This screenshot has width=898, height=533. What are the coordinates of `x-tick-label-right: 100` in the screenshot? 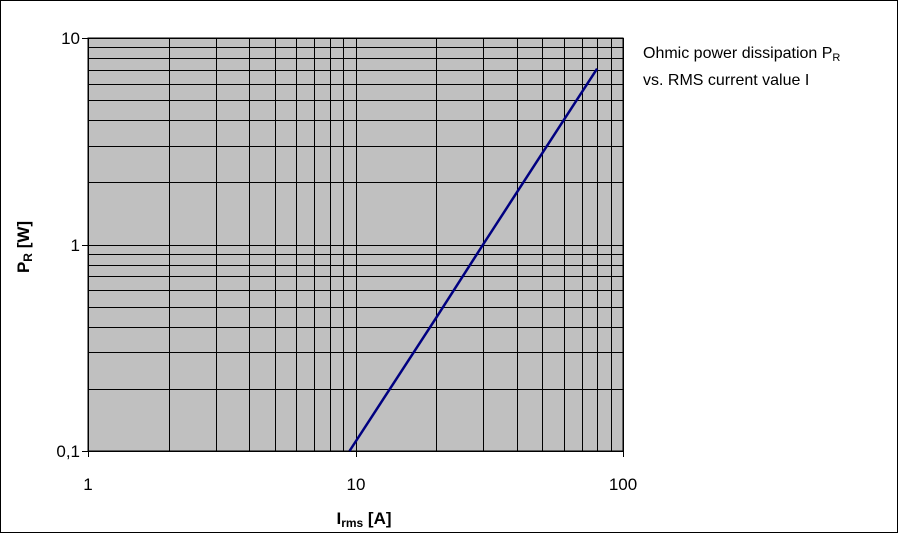 It's located at (623, 484).